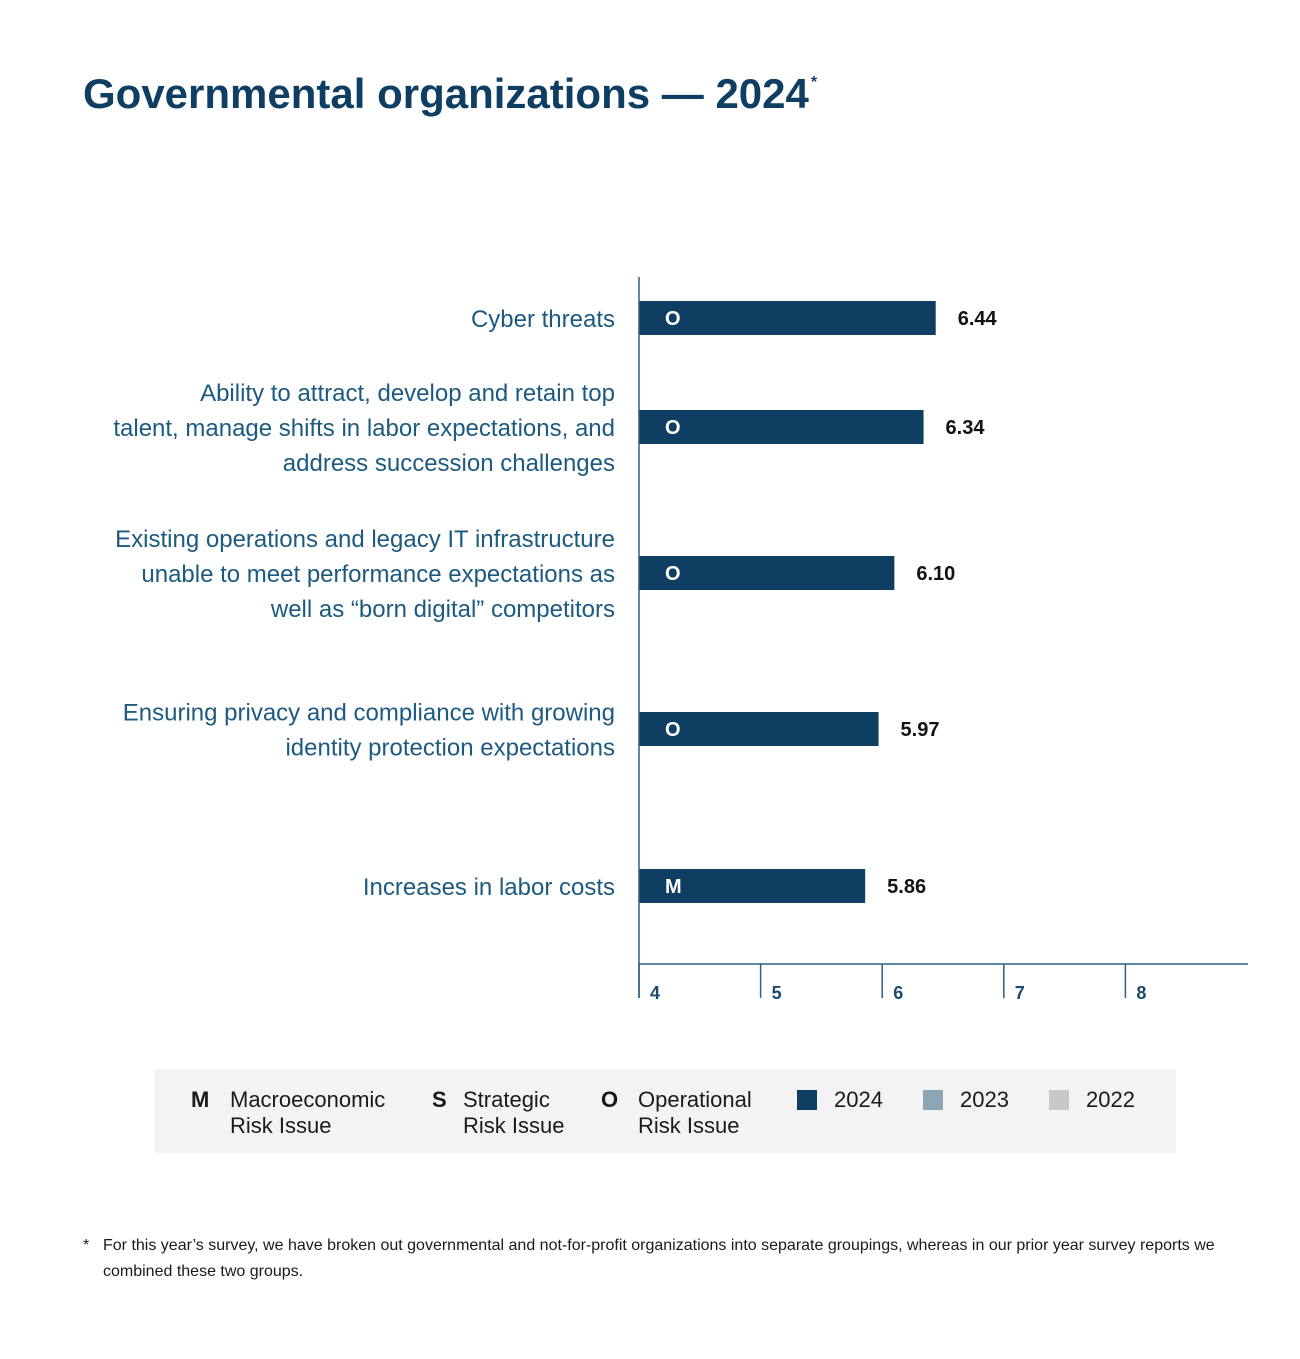 The width and height of the screenshot is (1300, 1359). Describe the element at coordinates (200, 1099) in the screenshot. I see `legend-code-macroeconomic: M` at that location.